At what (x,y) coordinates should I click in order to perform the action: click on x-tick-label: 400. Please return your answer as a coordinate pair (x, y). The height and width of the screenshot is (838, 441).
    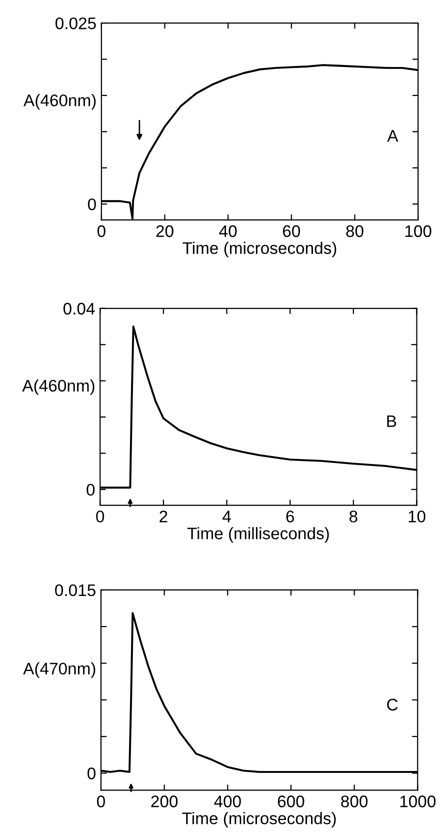
    Looking at the image, I should click on (227, 802).